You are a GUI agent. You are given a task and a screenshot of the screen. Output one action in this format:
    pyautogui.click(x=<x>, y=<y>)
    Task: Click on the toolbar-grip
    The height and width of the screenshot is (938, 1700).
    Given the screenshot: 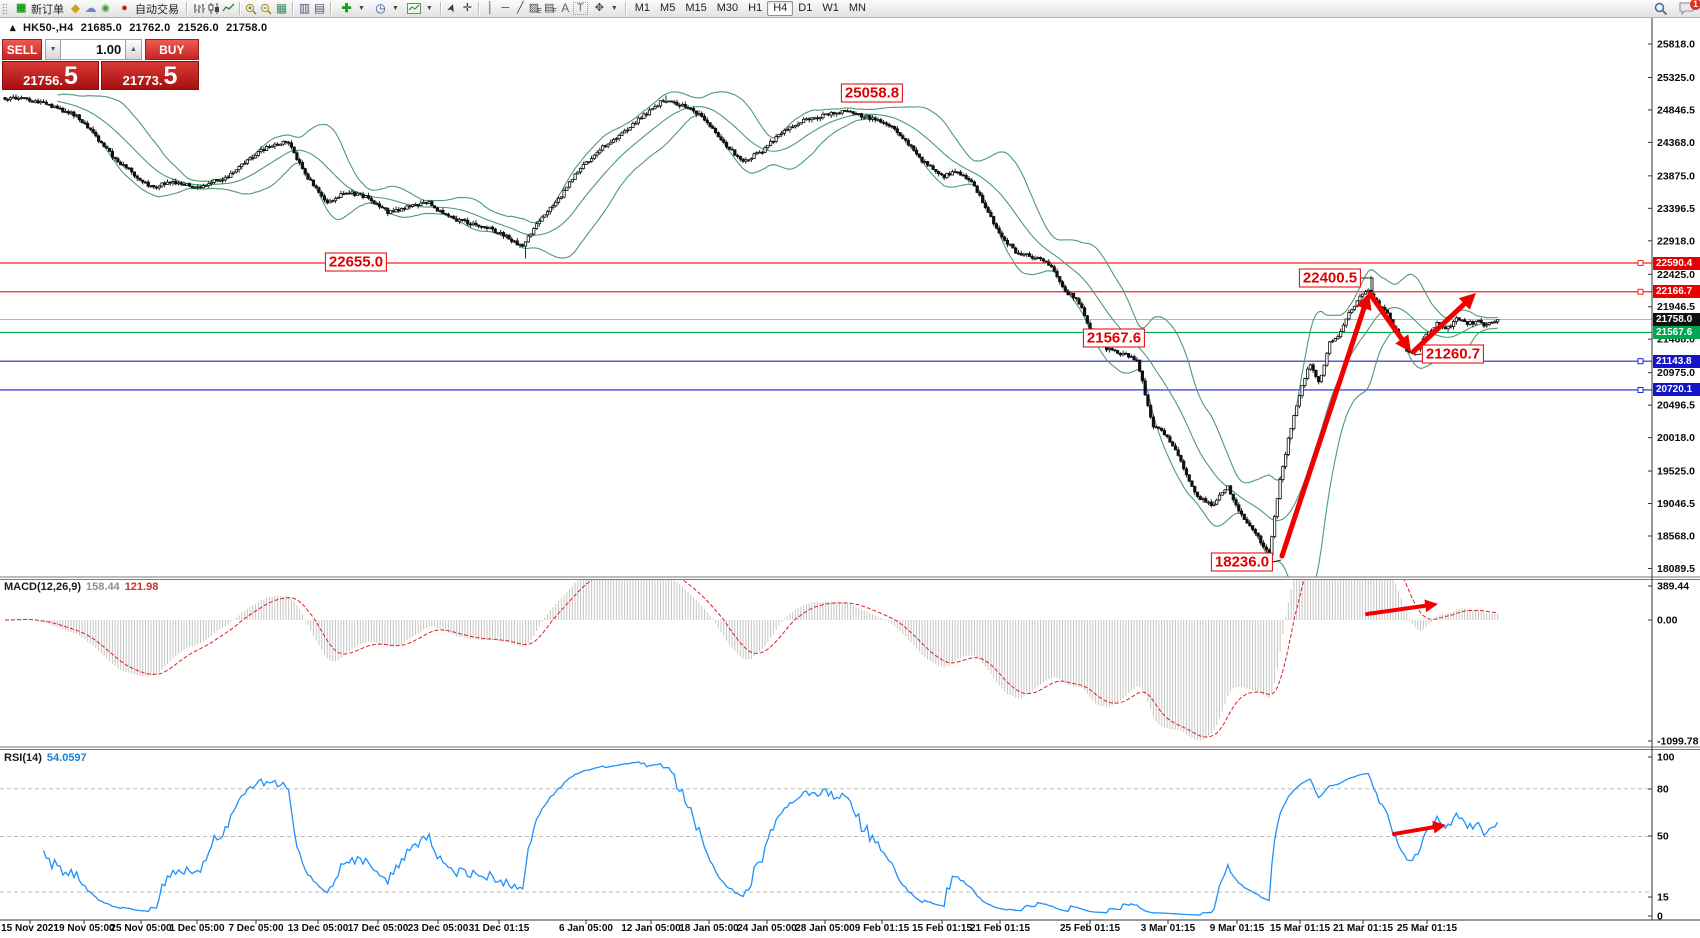 What is the action you would take?
    pyautogui.click(x=4, y=8)
    